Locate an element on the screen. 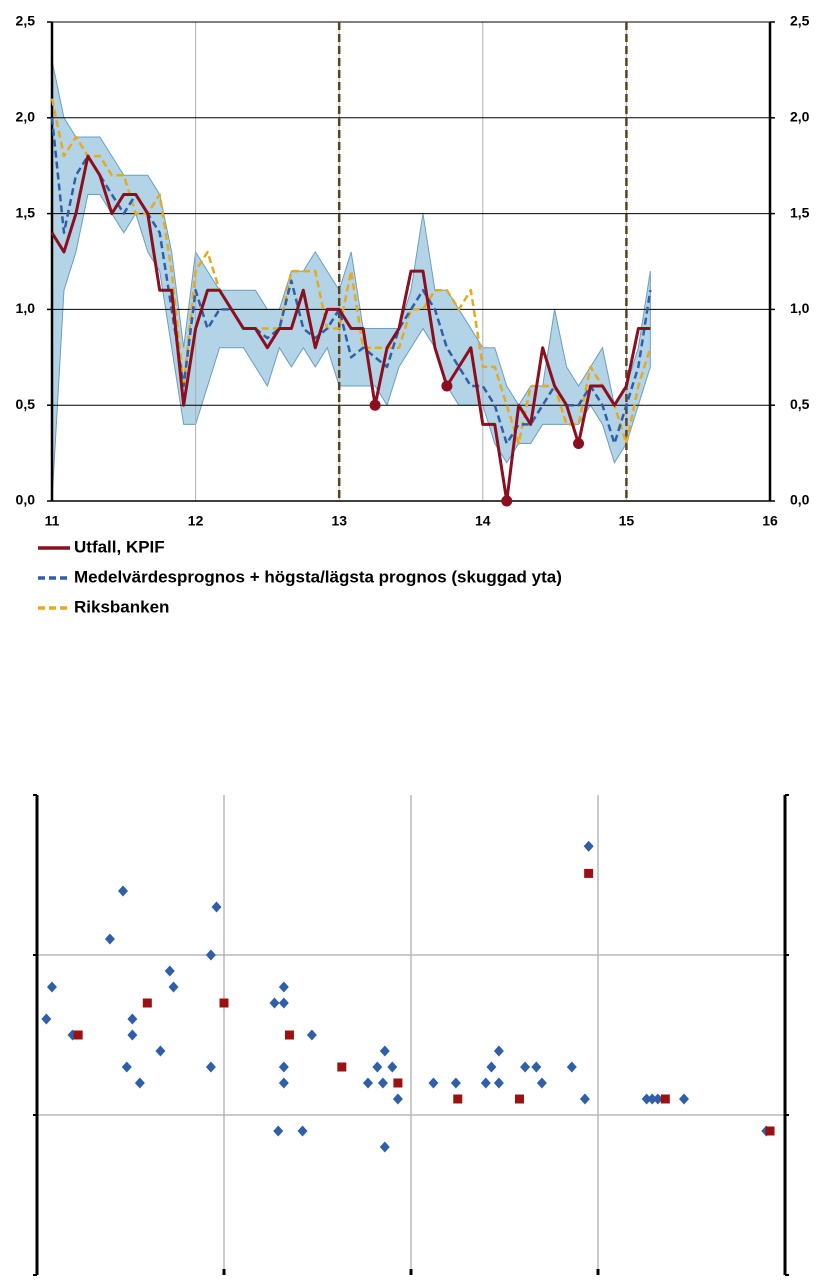 This screenshot has width=820, height=1280. y-tick-label: 2,5 is located at coordinates (26, 21).